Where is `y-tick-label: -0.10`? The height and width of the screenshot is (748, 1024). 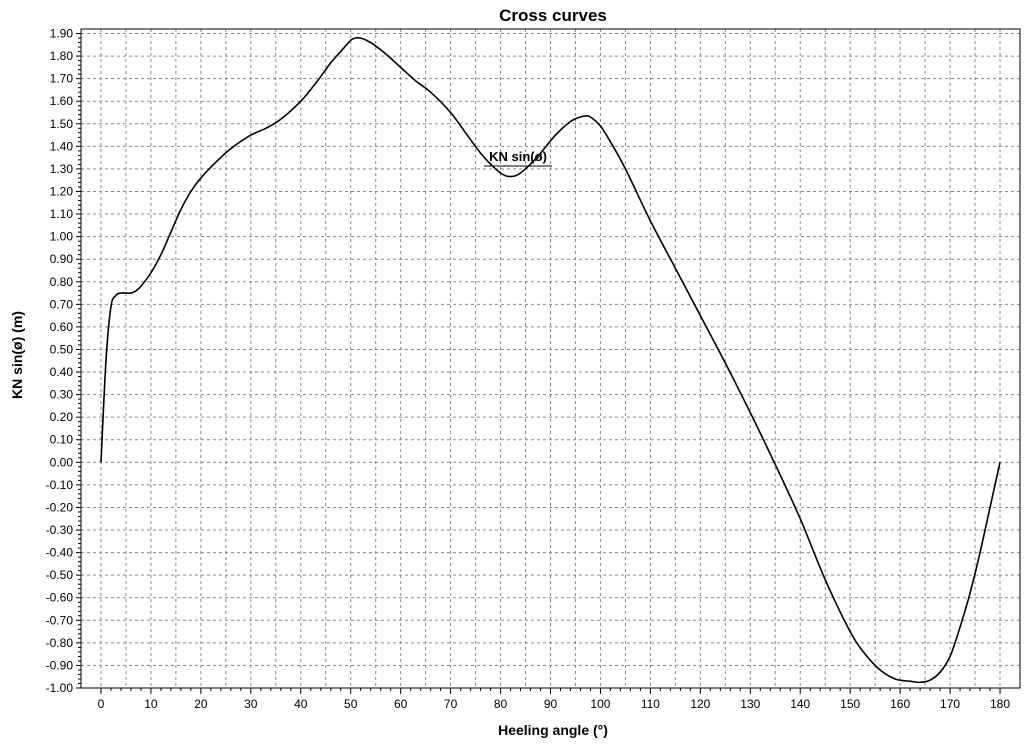
y-tick-label: -0.10 is located at coordinates (60, 485).